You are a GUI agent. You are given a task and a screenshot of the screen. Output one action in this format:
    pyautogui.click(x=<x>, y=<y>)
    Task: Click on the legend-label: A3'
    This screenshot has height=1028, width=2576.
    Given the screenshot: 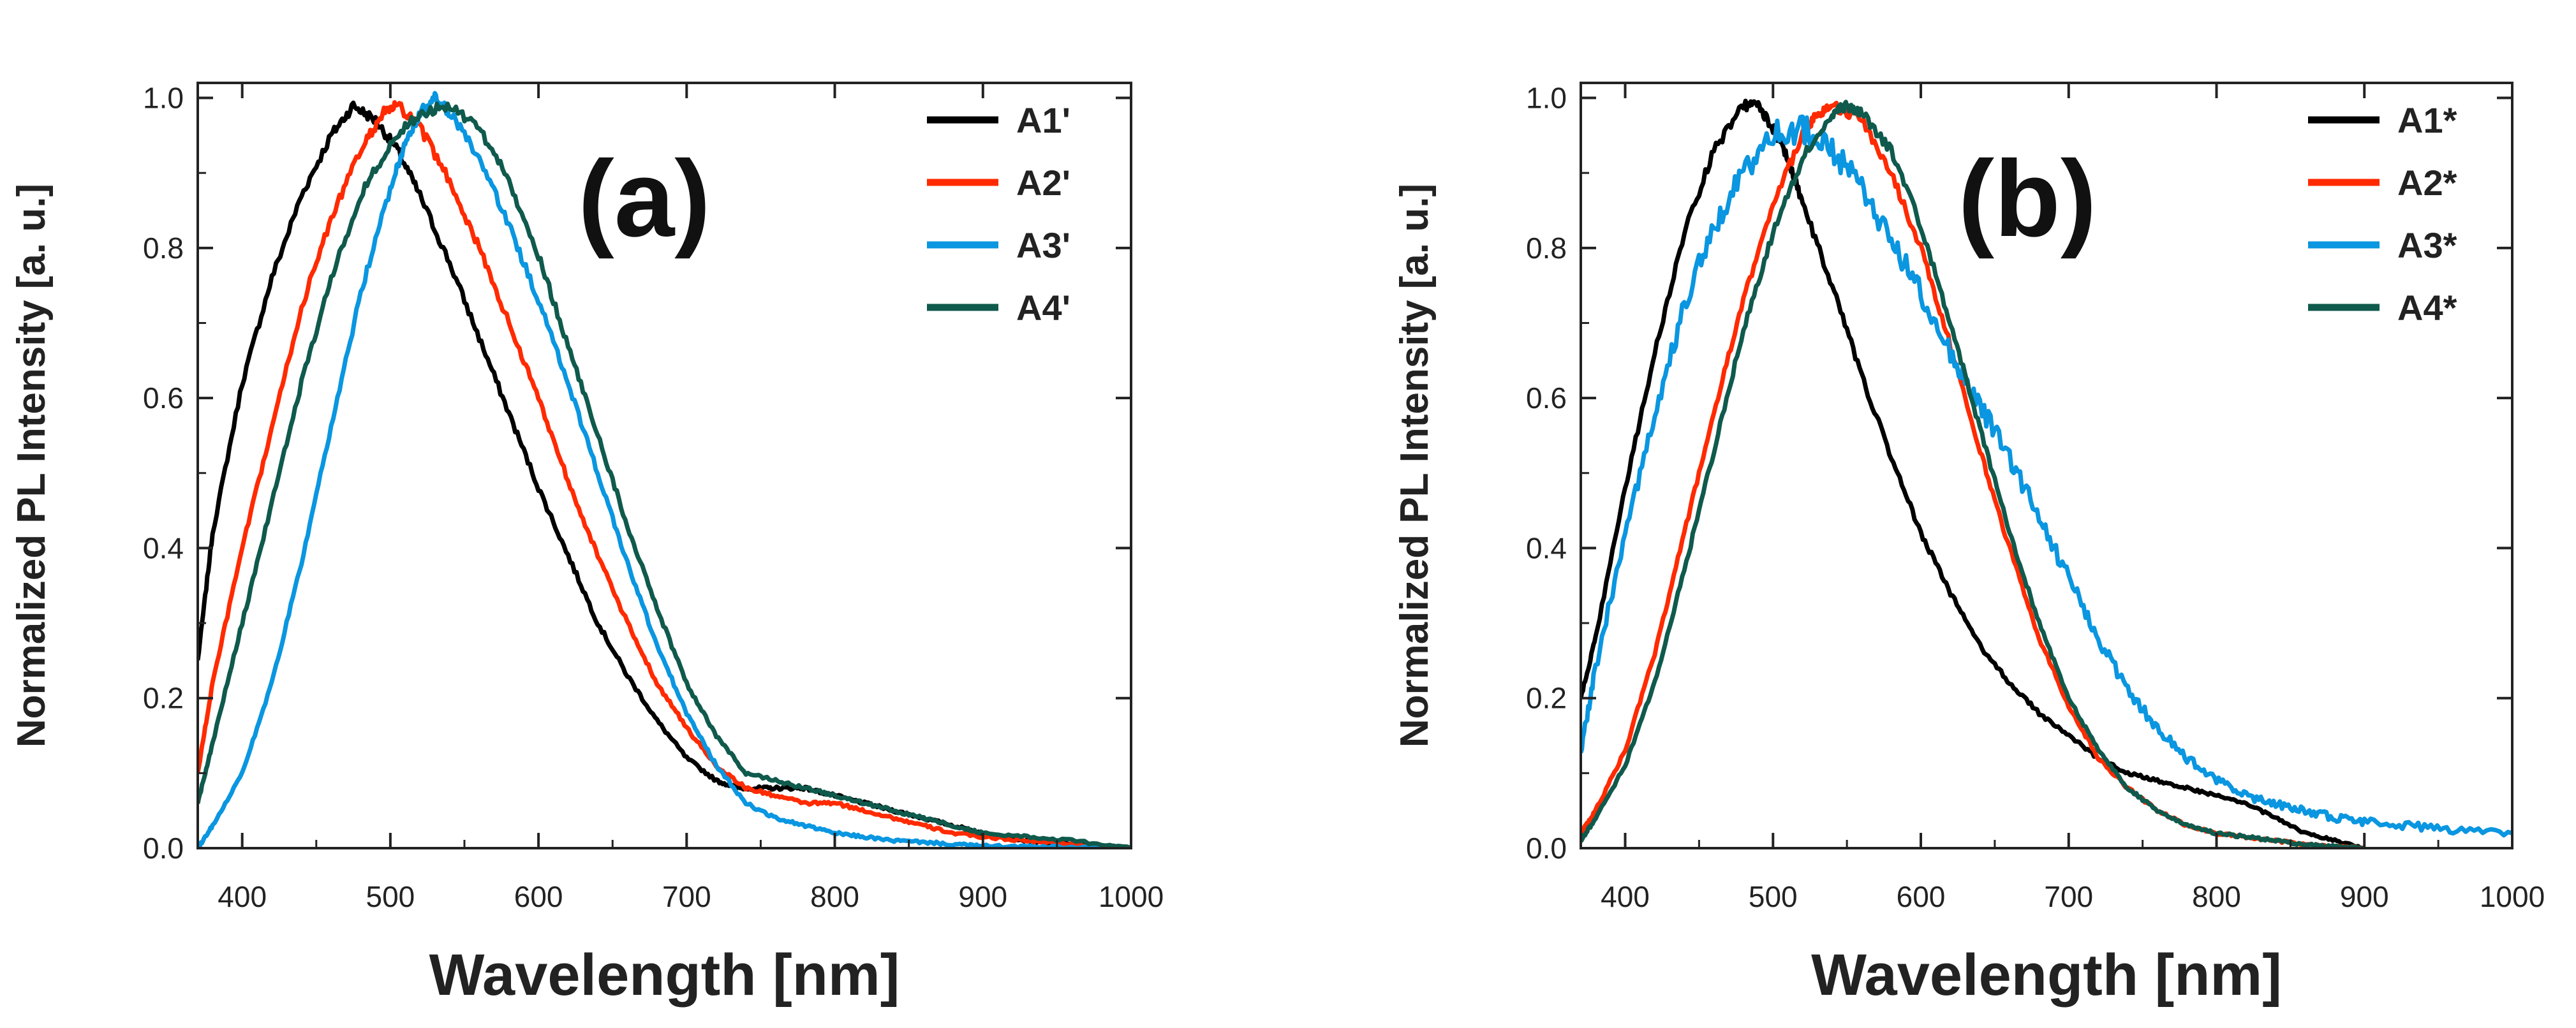 What is the action you would take?
    pyautogui.click(x=1043, y=245)
    